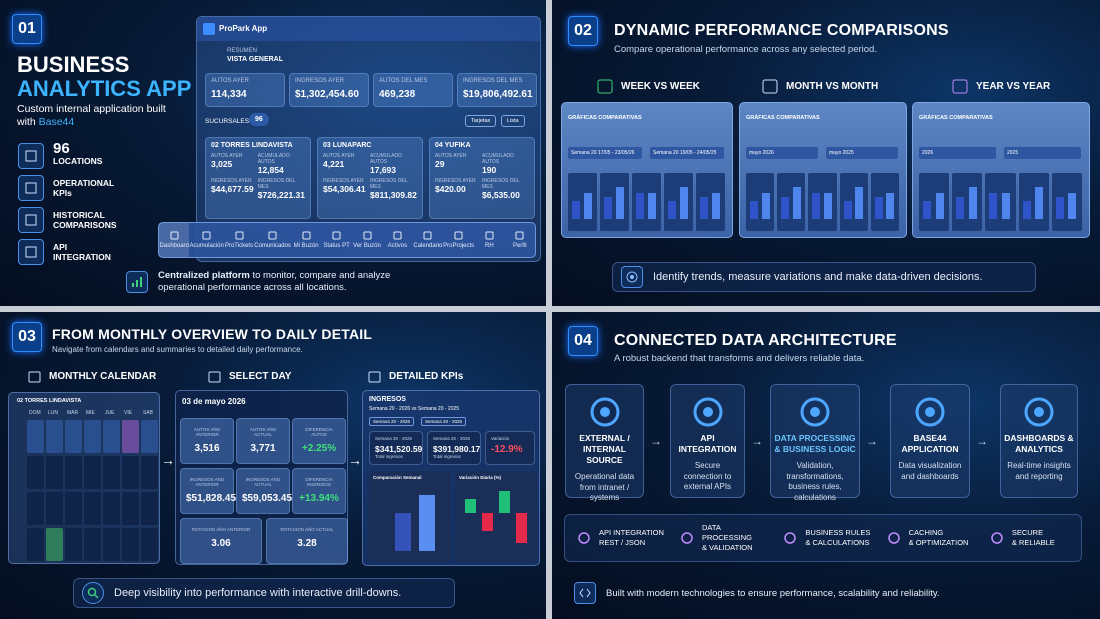  I want to click on day-kpi-value: 3.06, so click(221, 543).